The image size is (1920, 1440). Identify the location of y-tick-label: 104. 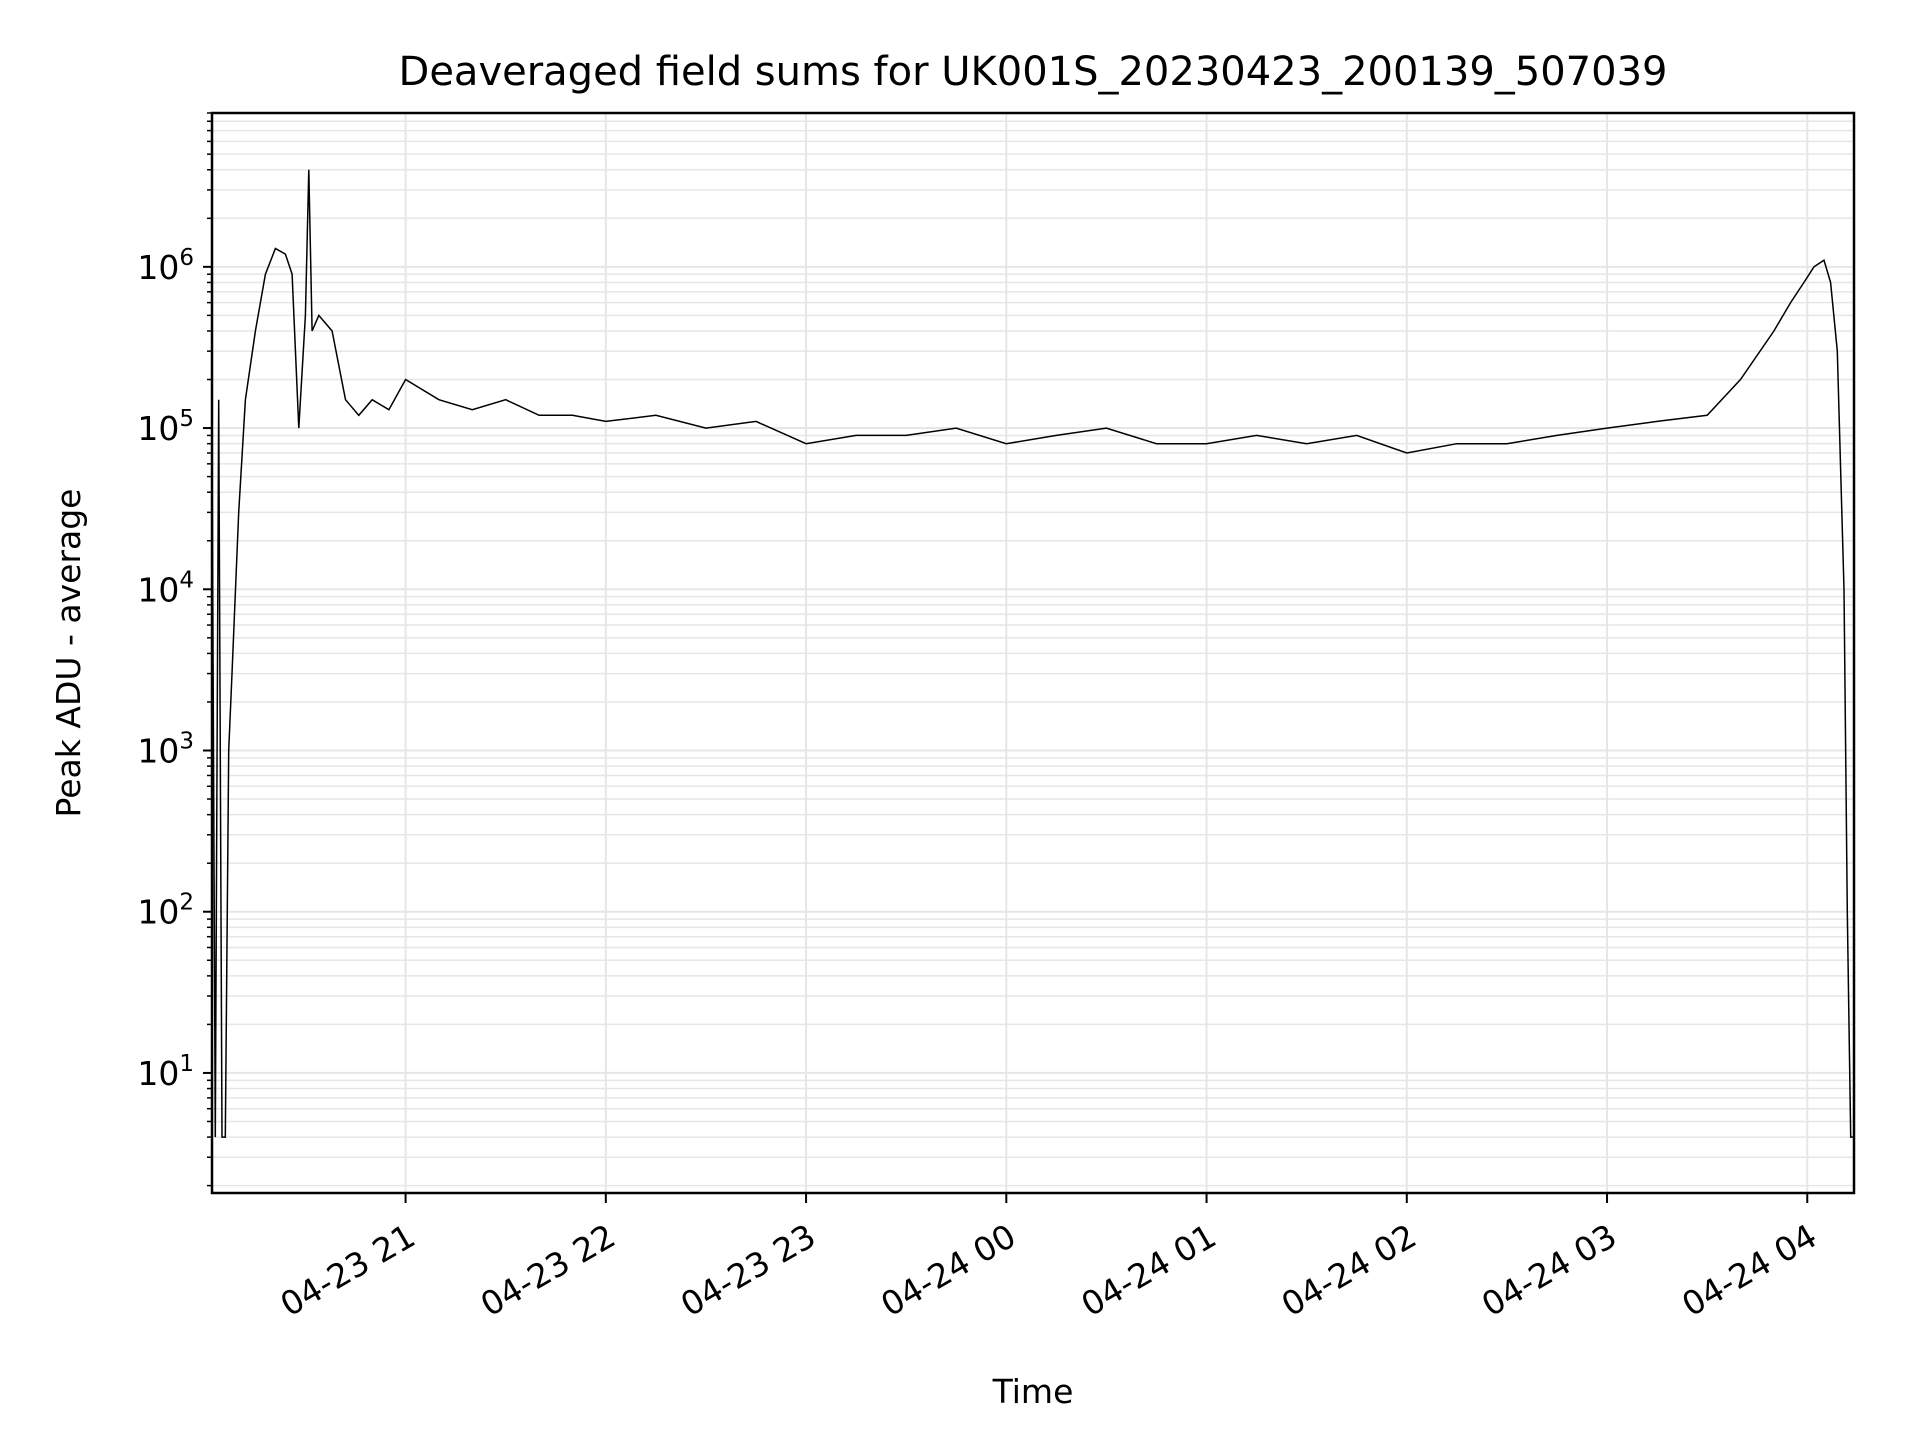
(165, 588).